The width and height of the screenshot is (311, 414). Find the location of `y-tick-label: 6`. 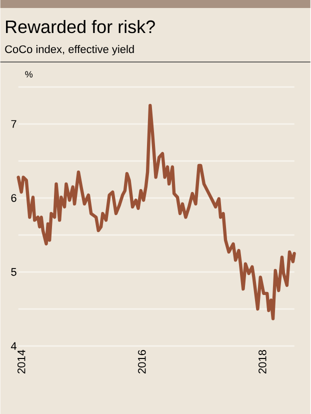

y-tick-label: 6 is located at coordinates (13, 198).